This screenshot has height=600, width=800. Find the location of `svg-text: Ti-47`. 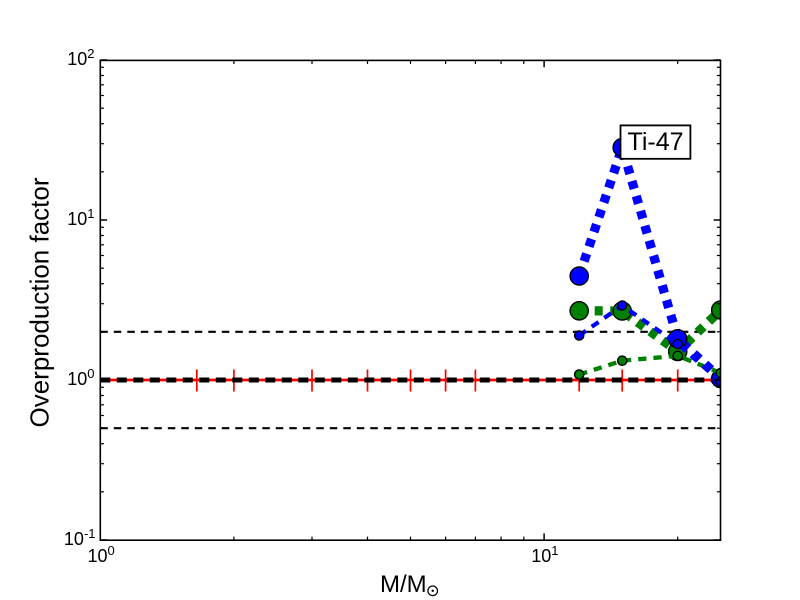

svg-text: Ti-47 is located at coordinates (655, 142).